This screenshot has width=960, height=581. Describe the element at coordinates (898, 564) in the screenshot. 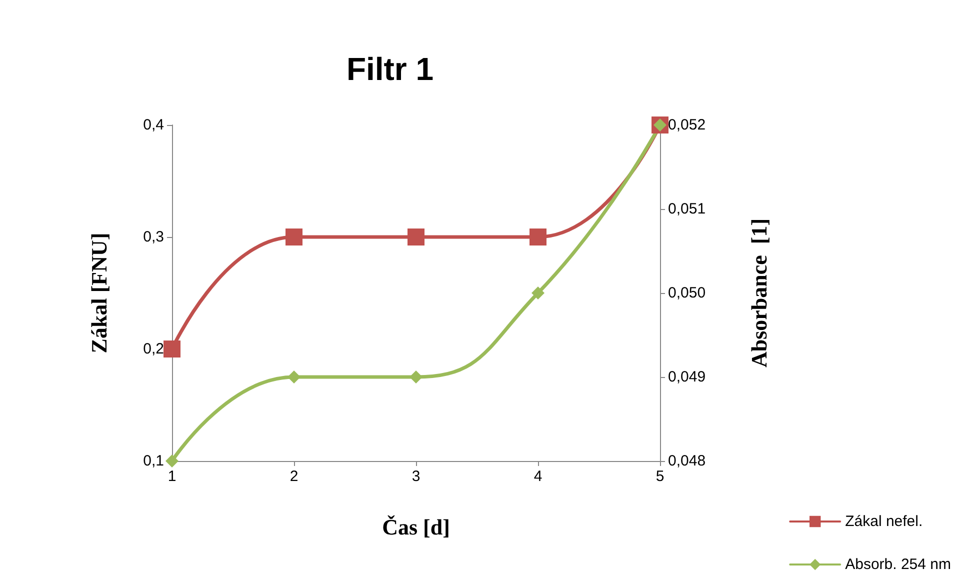

I see `legend-label: Absorb. 254 nm` at that location.